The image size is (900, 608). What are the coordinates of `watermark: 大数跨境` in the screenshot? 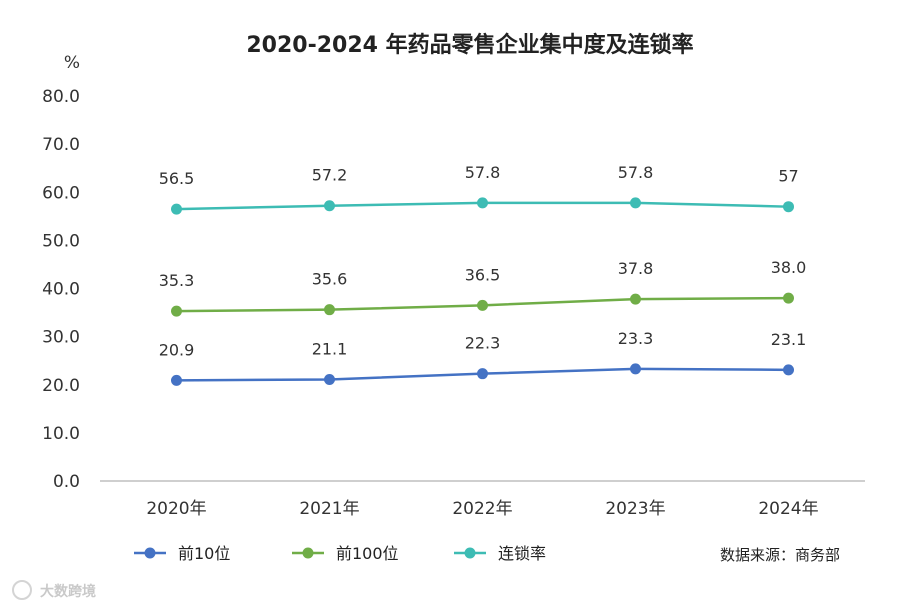 It's located at (54, 590).